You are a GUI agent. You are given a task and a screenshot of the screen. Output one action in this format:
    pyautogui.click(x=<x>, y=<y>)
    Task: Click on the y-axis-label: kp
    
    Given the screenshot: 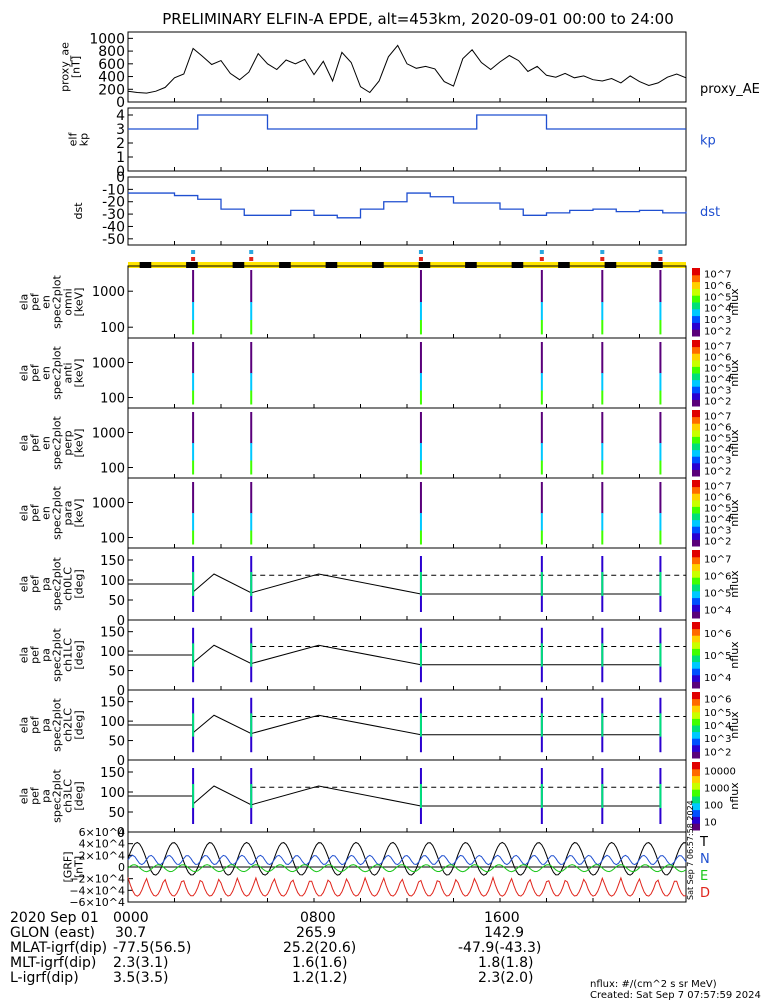 What is the action you would take?
    pyautogui.click(x=84, y=139)
    